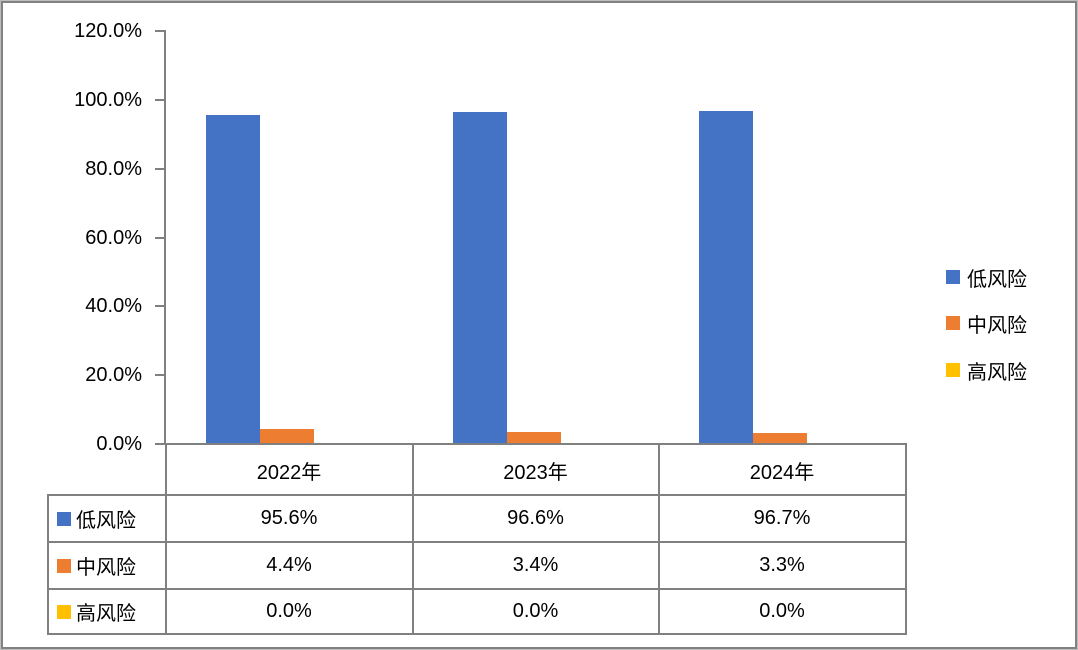 This screenshot has width=1078, height=650. Describe the element at coordinates (289, 472) in the screenshot. I see `category-label: 2022年` at that location.